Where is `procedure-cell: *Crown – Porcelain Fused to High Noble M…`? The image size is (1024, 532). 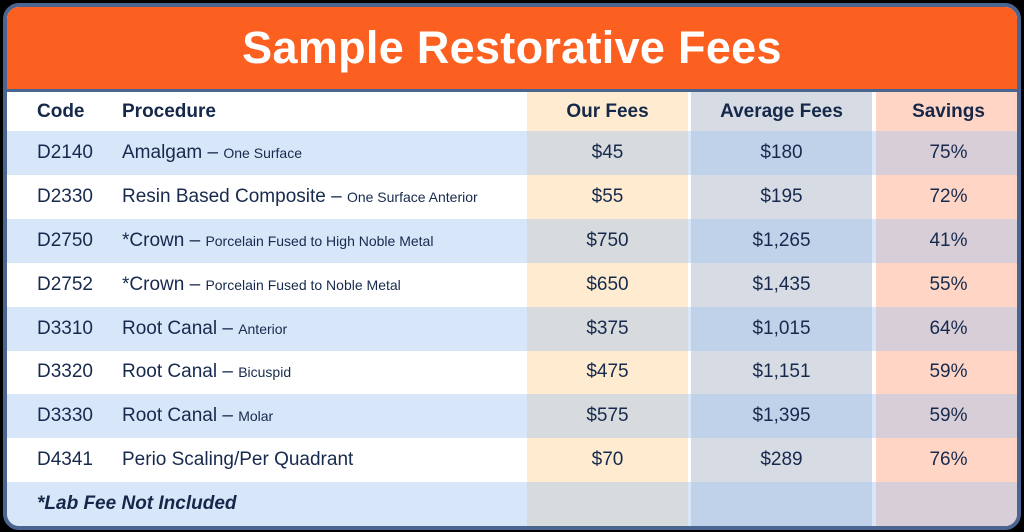
procedure-cell: *Crown – Porcelain Fused to High Noble M… is located at coordinates (278, 240).